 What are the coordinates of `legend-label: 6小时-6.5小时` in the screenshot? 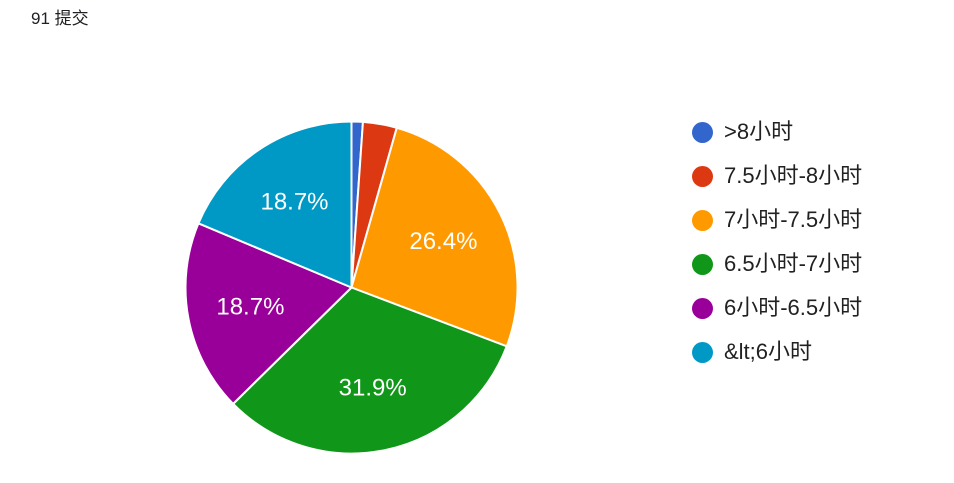 It's located at (793, 307).